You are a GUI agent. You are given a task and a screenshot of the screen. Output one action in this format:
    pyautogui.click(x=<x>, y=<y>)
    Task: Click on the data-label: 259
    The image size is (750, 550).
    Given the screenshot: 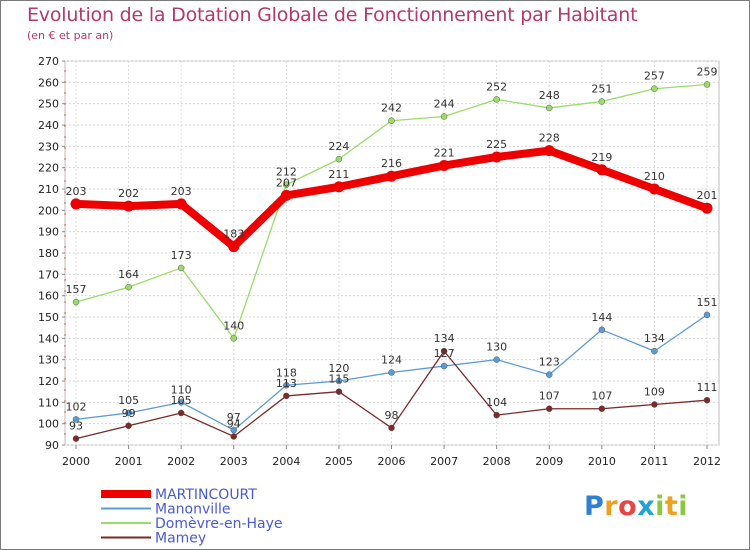 What is the action you would take?
    pyautogui.click(x=707, y=71)
    